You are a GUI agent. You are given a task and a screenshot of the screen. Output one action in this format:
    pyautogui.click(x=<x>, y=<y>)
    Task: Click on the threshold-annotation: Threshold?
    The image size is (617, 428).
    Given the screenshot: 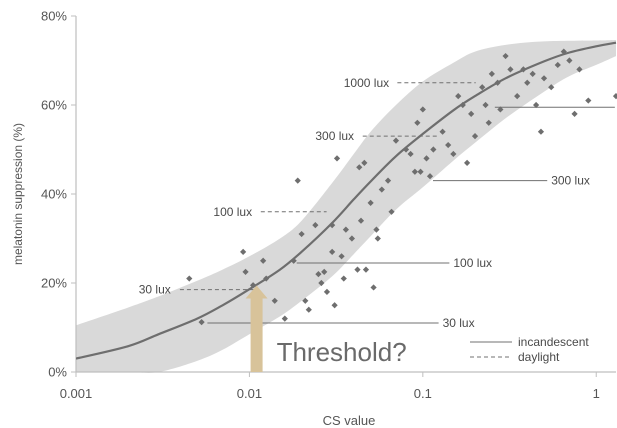 What is the action you would take?
    pyautogui.click(x=326, y=328)
    